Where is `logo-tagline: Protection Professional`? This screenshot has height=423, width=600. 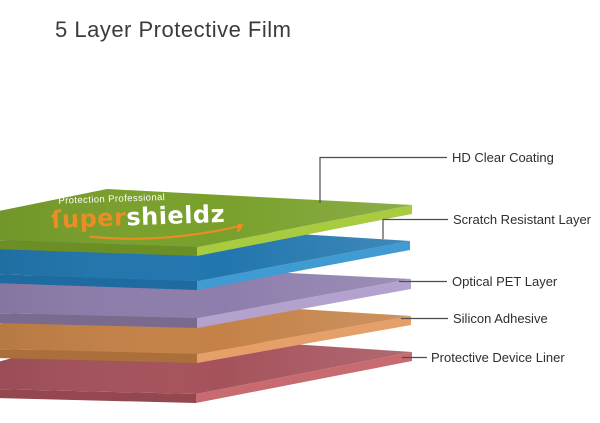
logo-tagline: Protection Professional is located at coordinates (111, 199).